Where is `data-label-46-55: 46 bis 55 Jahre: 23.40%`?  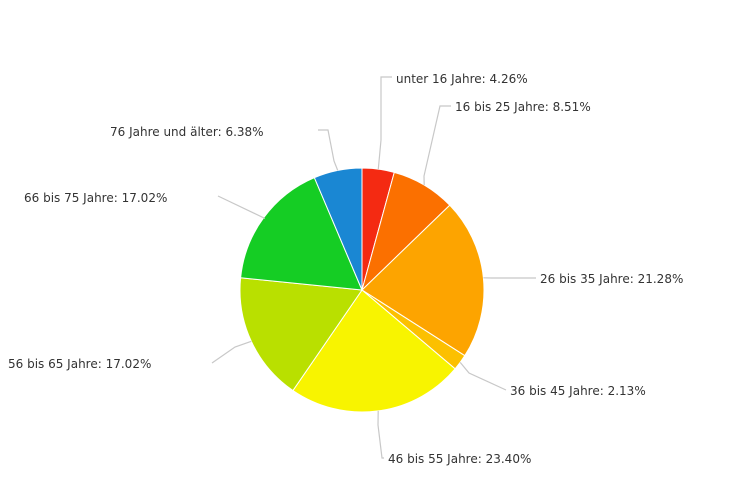 data-label-46-55: 46 bis 55 Jahre: 23.40% is located at coordinates (459, 459).